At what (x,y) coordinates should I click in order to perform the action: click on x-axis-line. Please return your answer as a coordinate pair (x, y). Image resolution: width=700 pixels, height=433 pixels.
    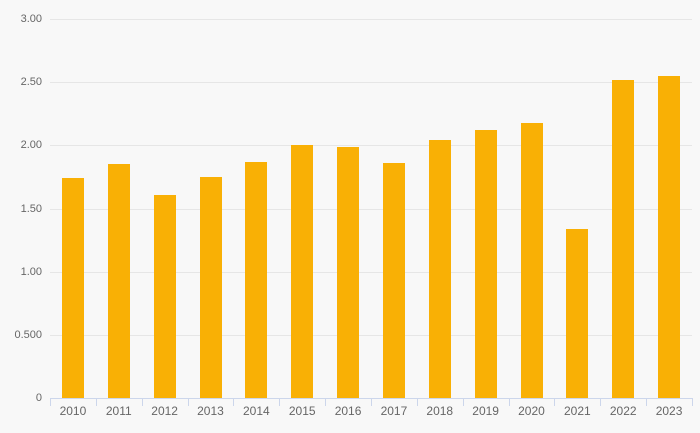
    Looking at the image, I should click on (371, 398).